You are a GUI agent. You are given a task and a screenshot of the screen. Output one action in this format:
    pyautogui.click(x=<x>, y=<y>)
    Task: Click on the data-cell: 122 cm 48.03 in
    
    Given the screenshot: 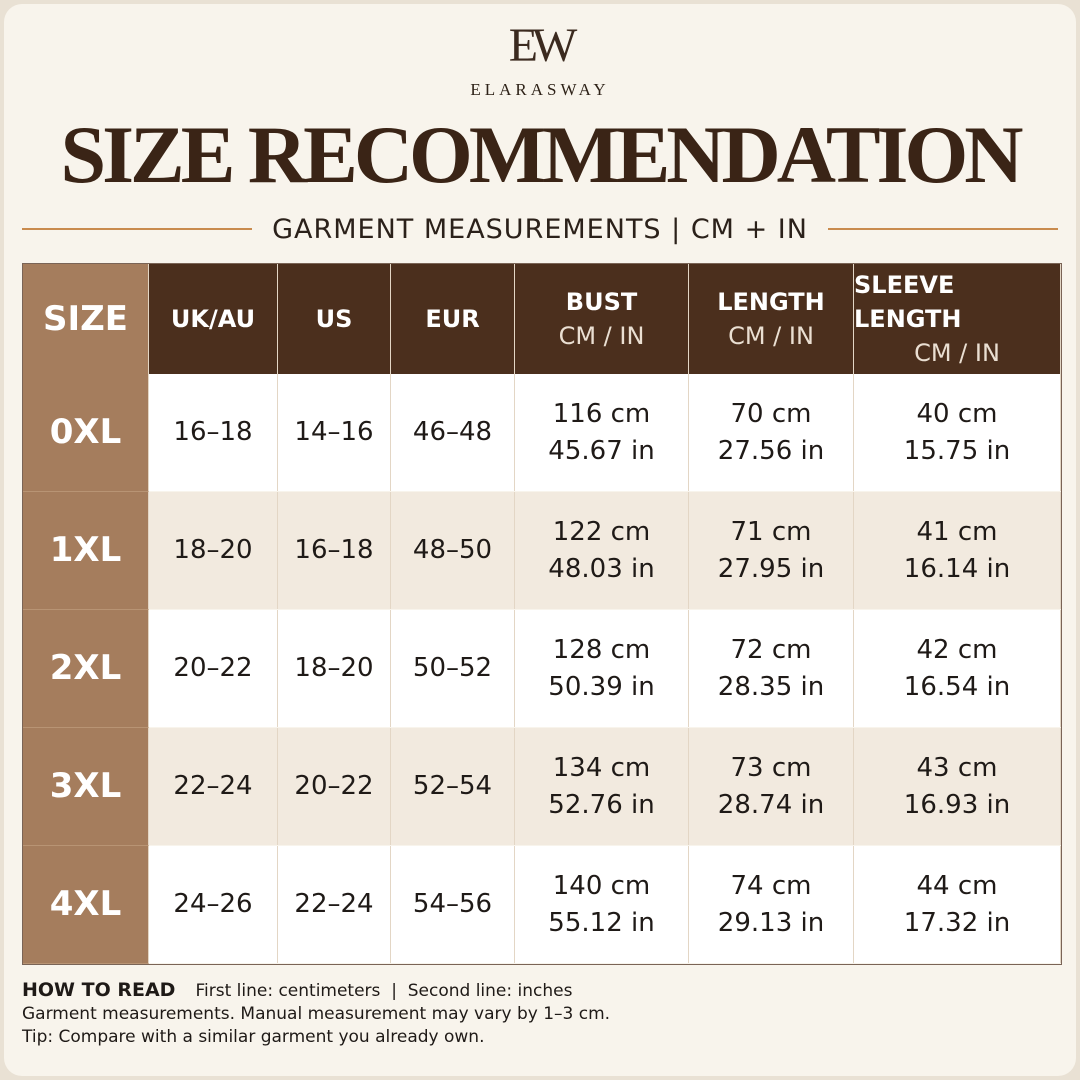 What is the action you would take?
    pyautogui.click(x=602, y=550)
    